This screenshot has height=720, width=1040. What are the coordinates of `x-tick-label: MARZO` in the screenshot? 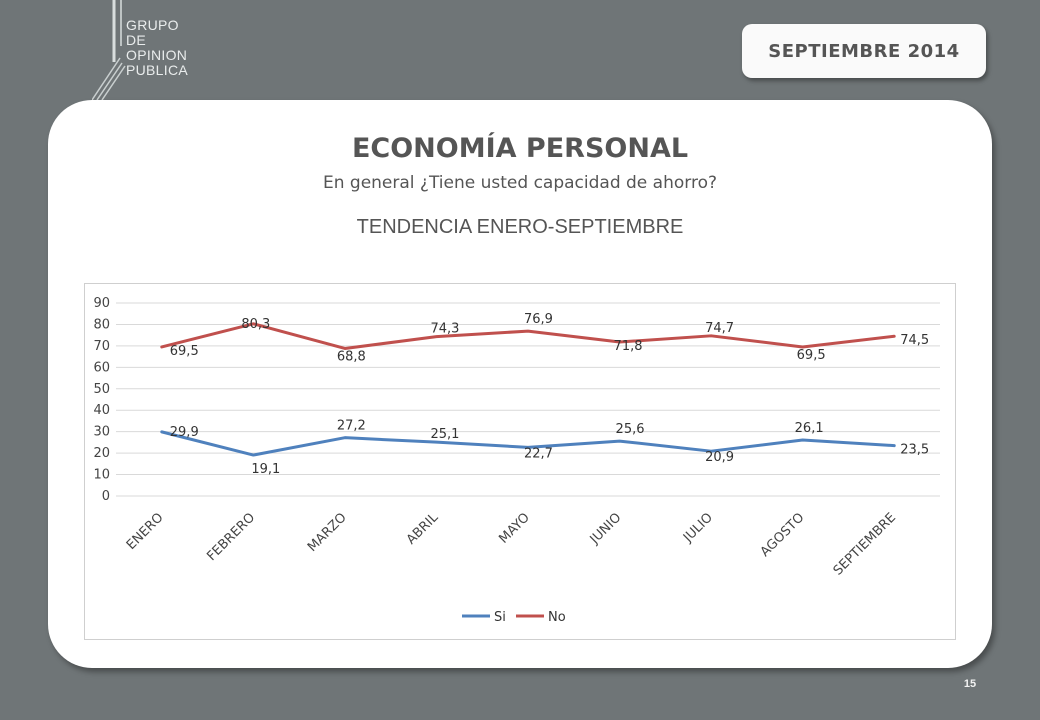 It's located at (327, 532).